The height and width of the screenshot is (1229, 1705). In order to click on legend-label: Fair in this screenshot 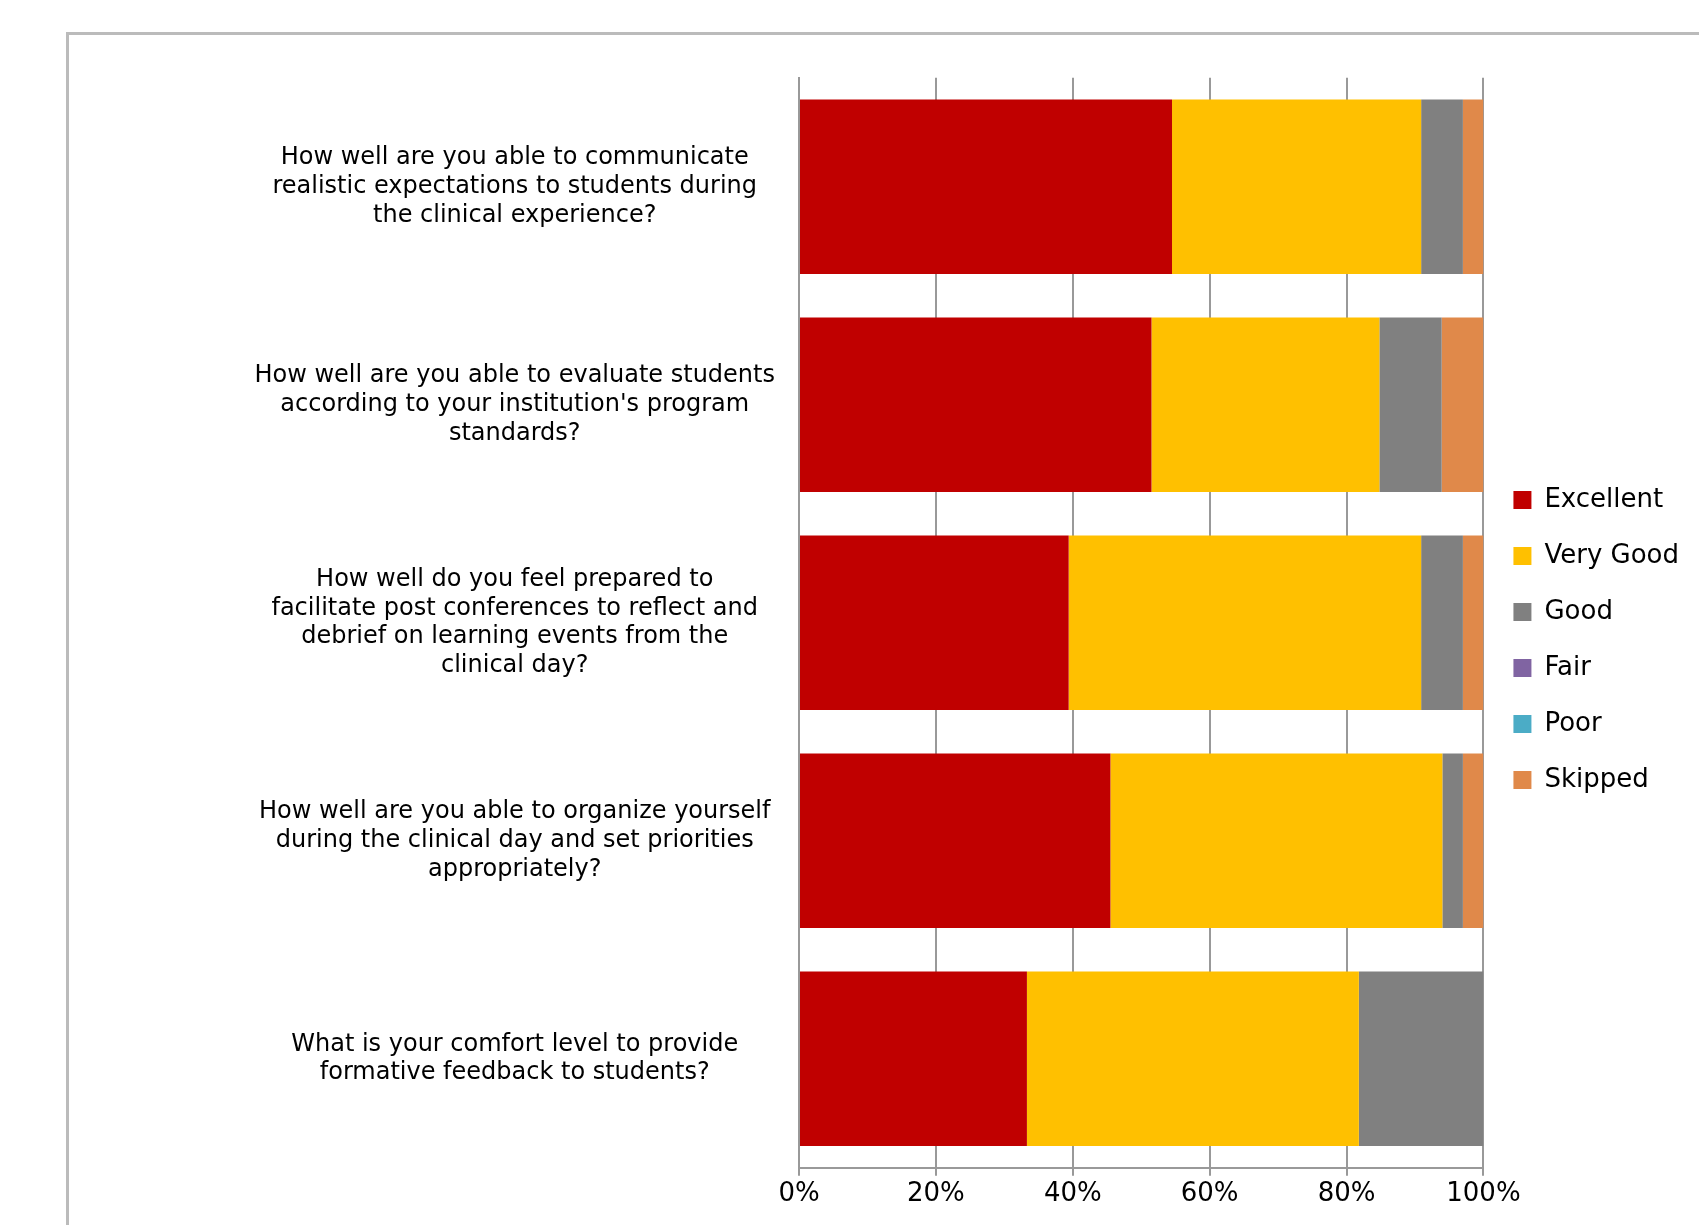, I will do `click(1568, 665)`.